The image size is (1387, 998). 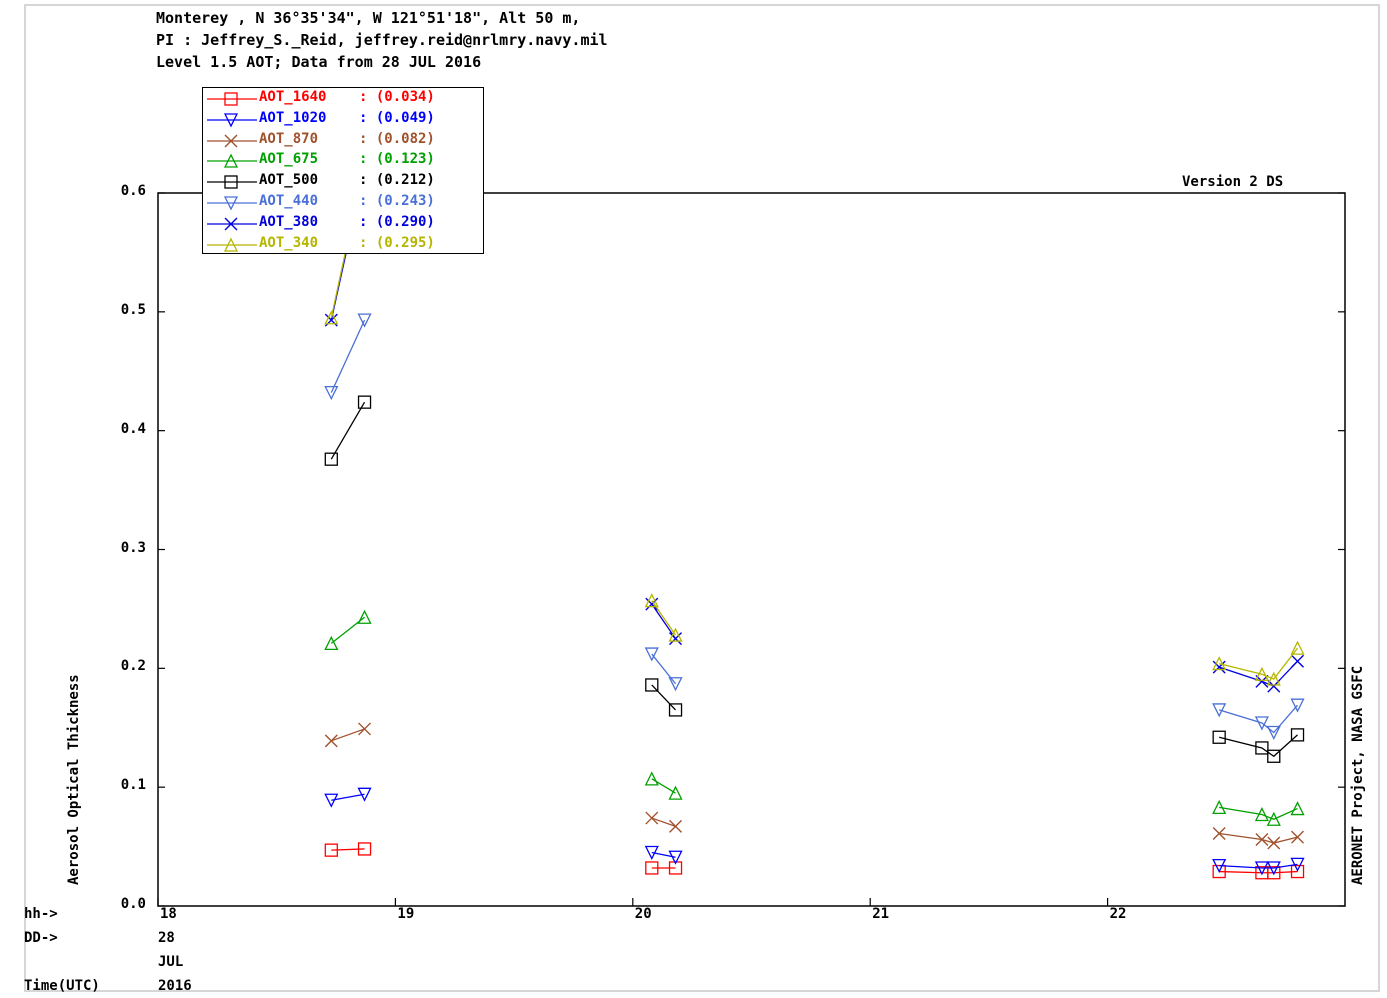 What do you see at coordinates (397, 117) in the screenshot?
I see `legend-series-value: : (0.049)` at bounding box center [397, 117].